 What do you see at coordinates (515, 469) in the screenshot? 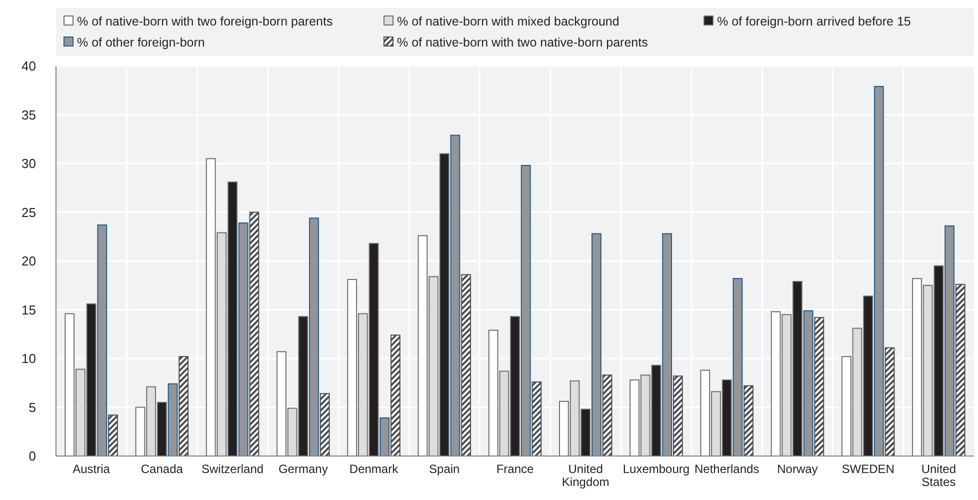
I see `x-tick-label: France` at bounding box center [515, 469].